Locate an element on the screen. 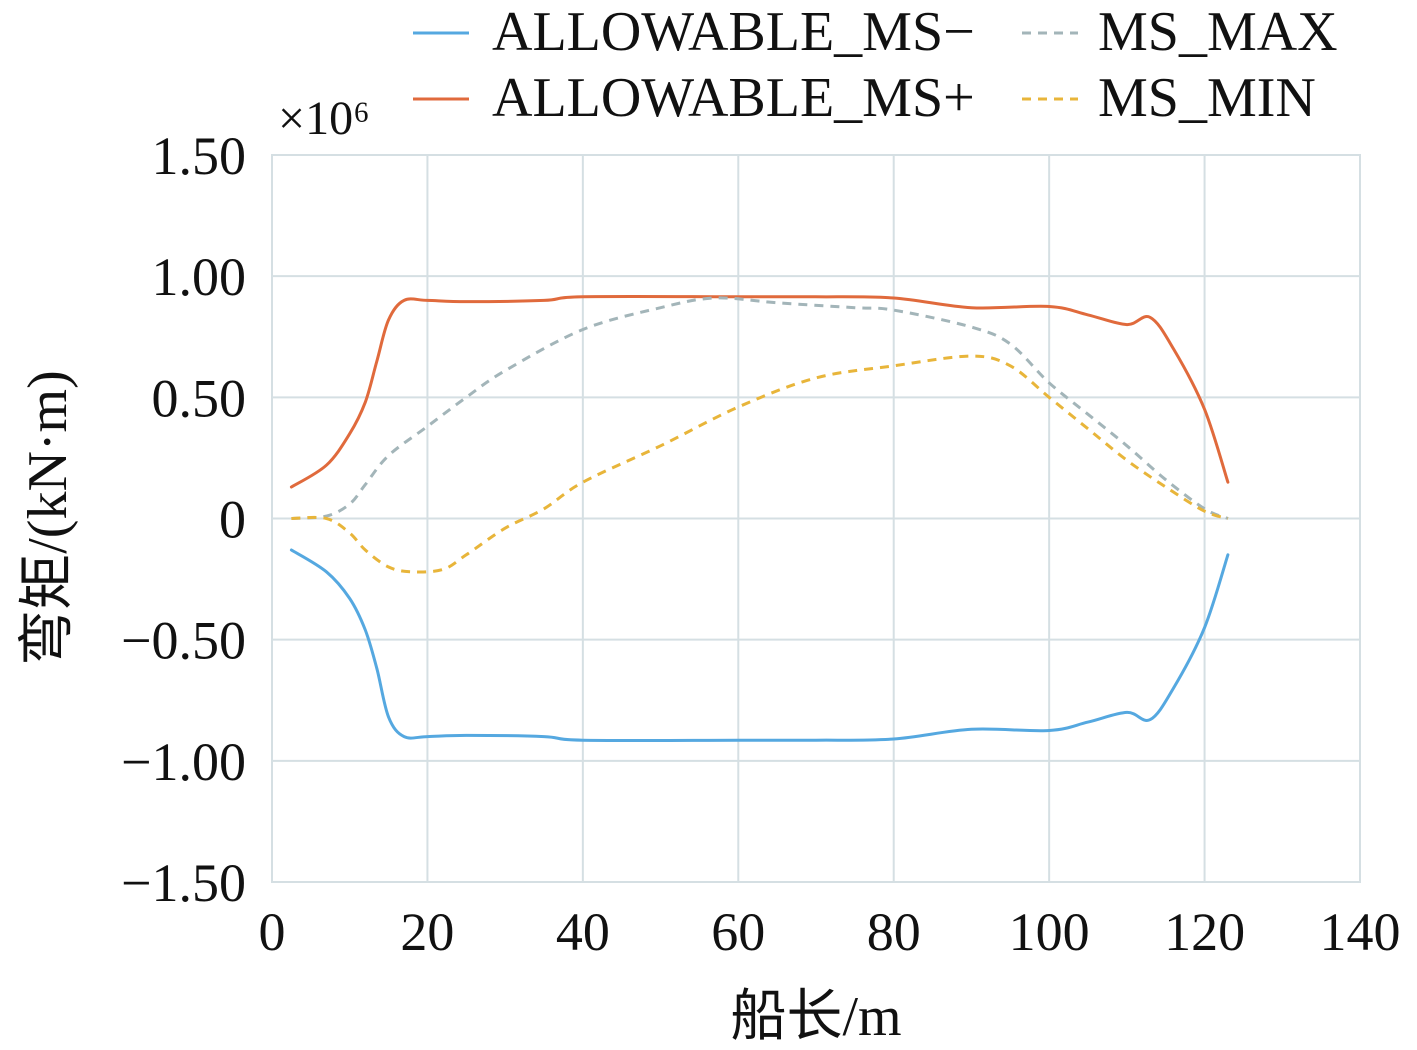 The image size is (1417, 1050). y-tick-labels: 1.50 1.00 0.50 0 −0.50 −1.00 −1.50 is located at coordinates (183, 519).